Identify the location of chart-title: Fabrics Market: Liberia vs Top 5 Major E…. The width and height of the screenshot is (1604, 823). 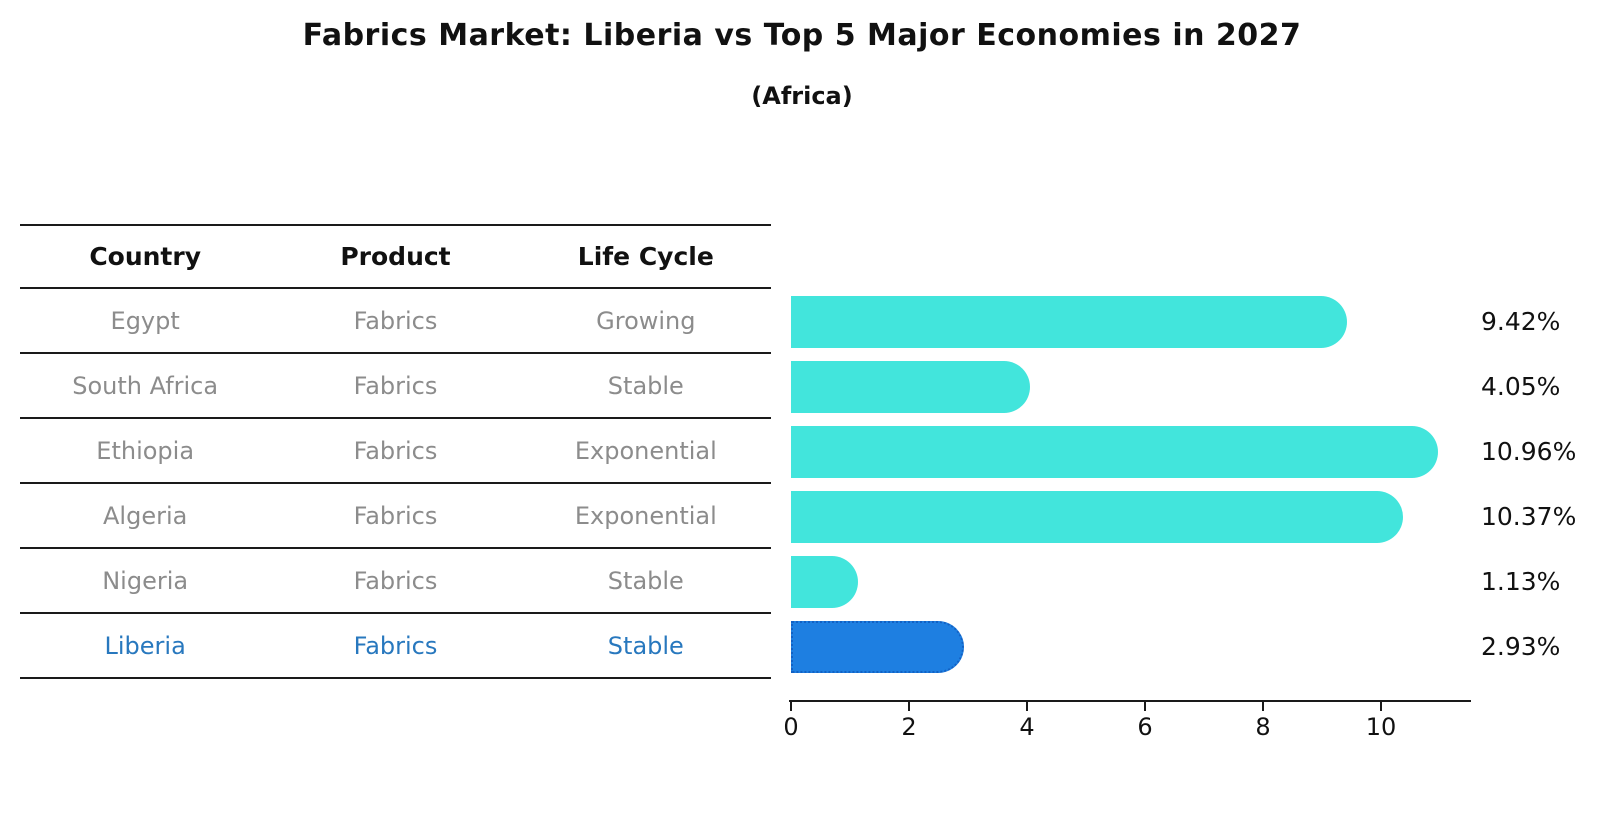
(802, 35).